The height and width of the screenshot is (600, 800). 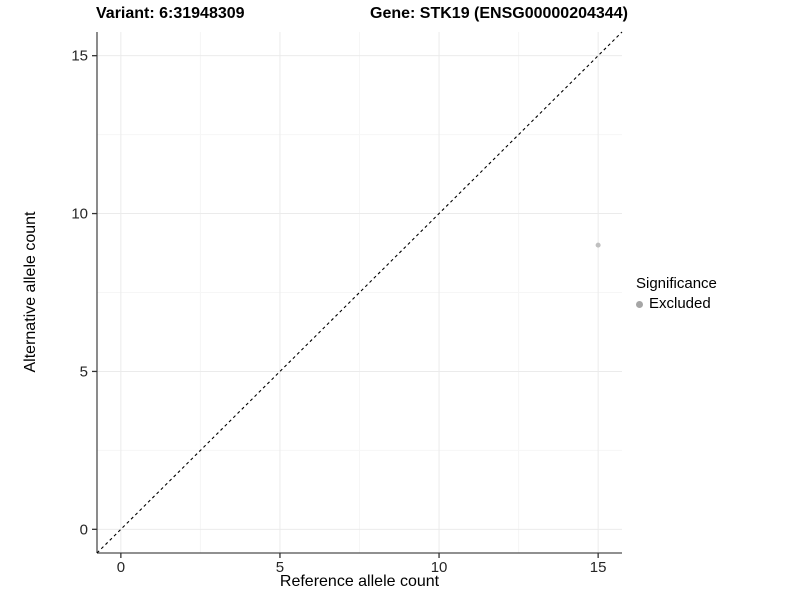 I want to click on legend-key-dot-icon, so click(x=639, y=304).